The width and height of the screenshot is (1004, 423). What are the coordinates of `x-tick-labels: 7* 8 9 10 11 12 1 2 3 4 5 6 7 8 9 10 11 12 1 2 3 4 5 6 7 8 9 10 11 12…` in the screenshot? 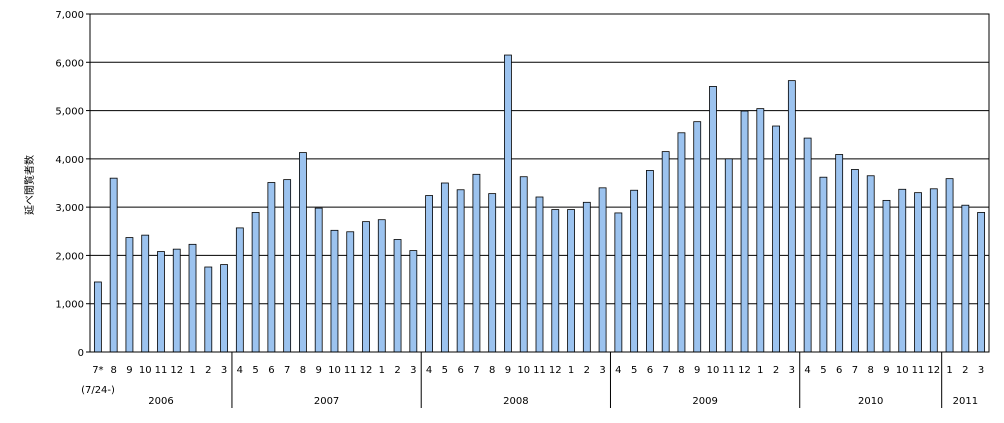 It's located at (538, 370).